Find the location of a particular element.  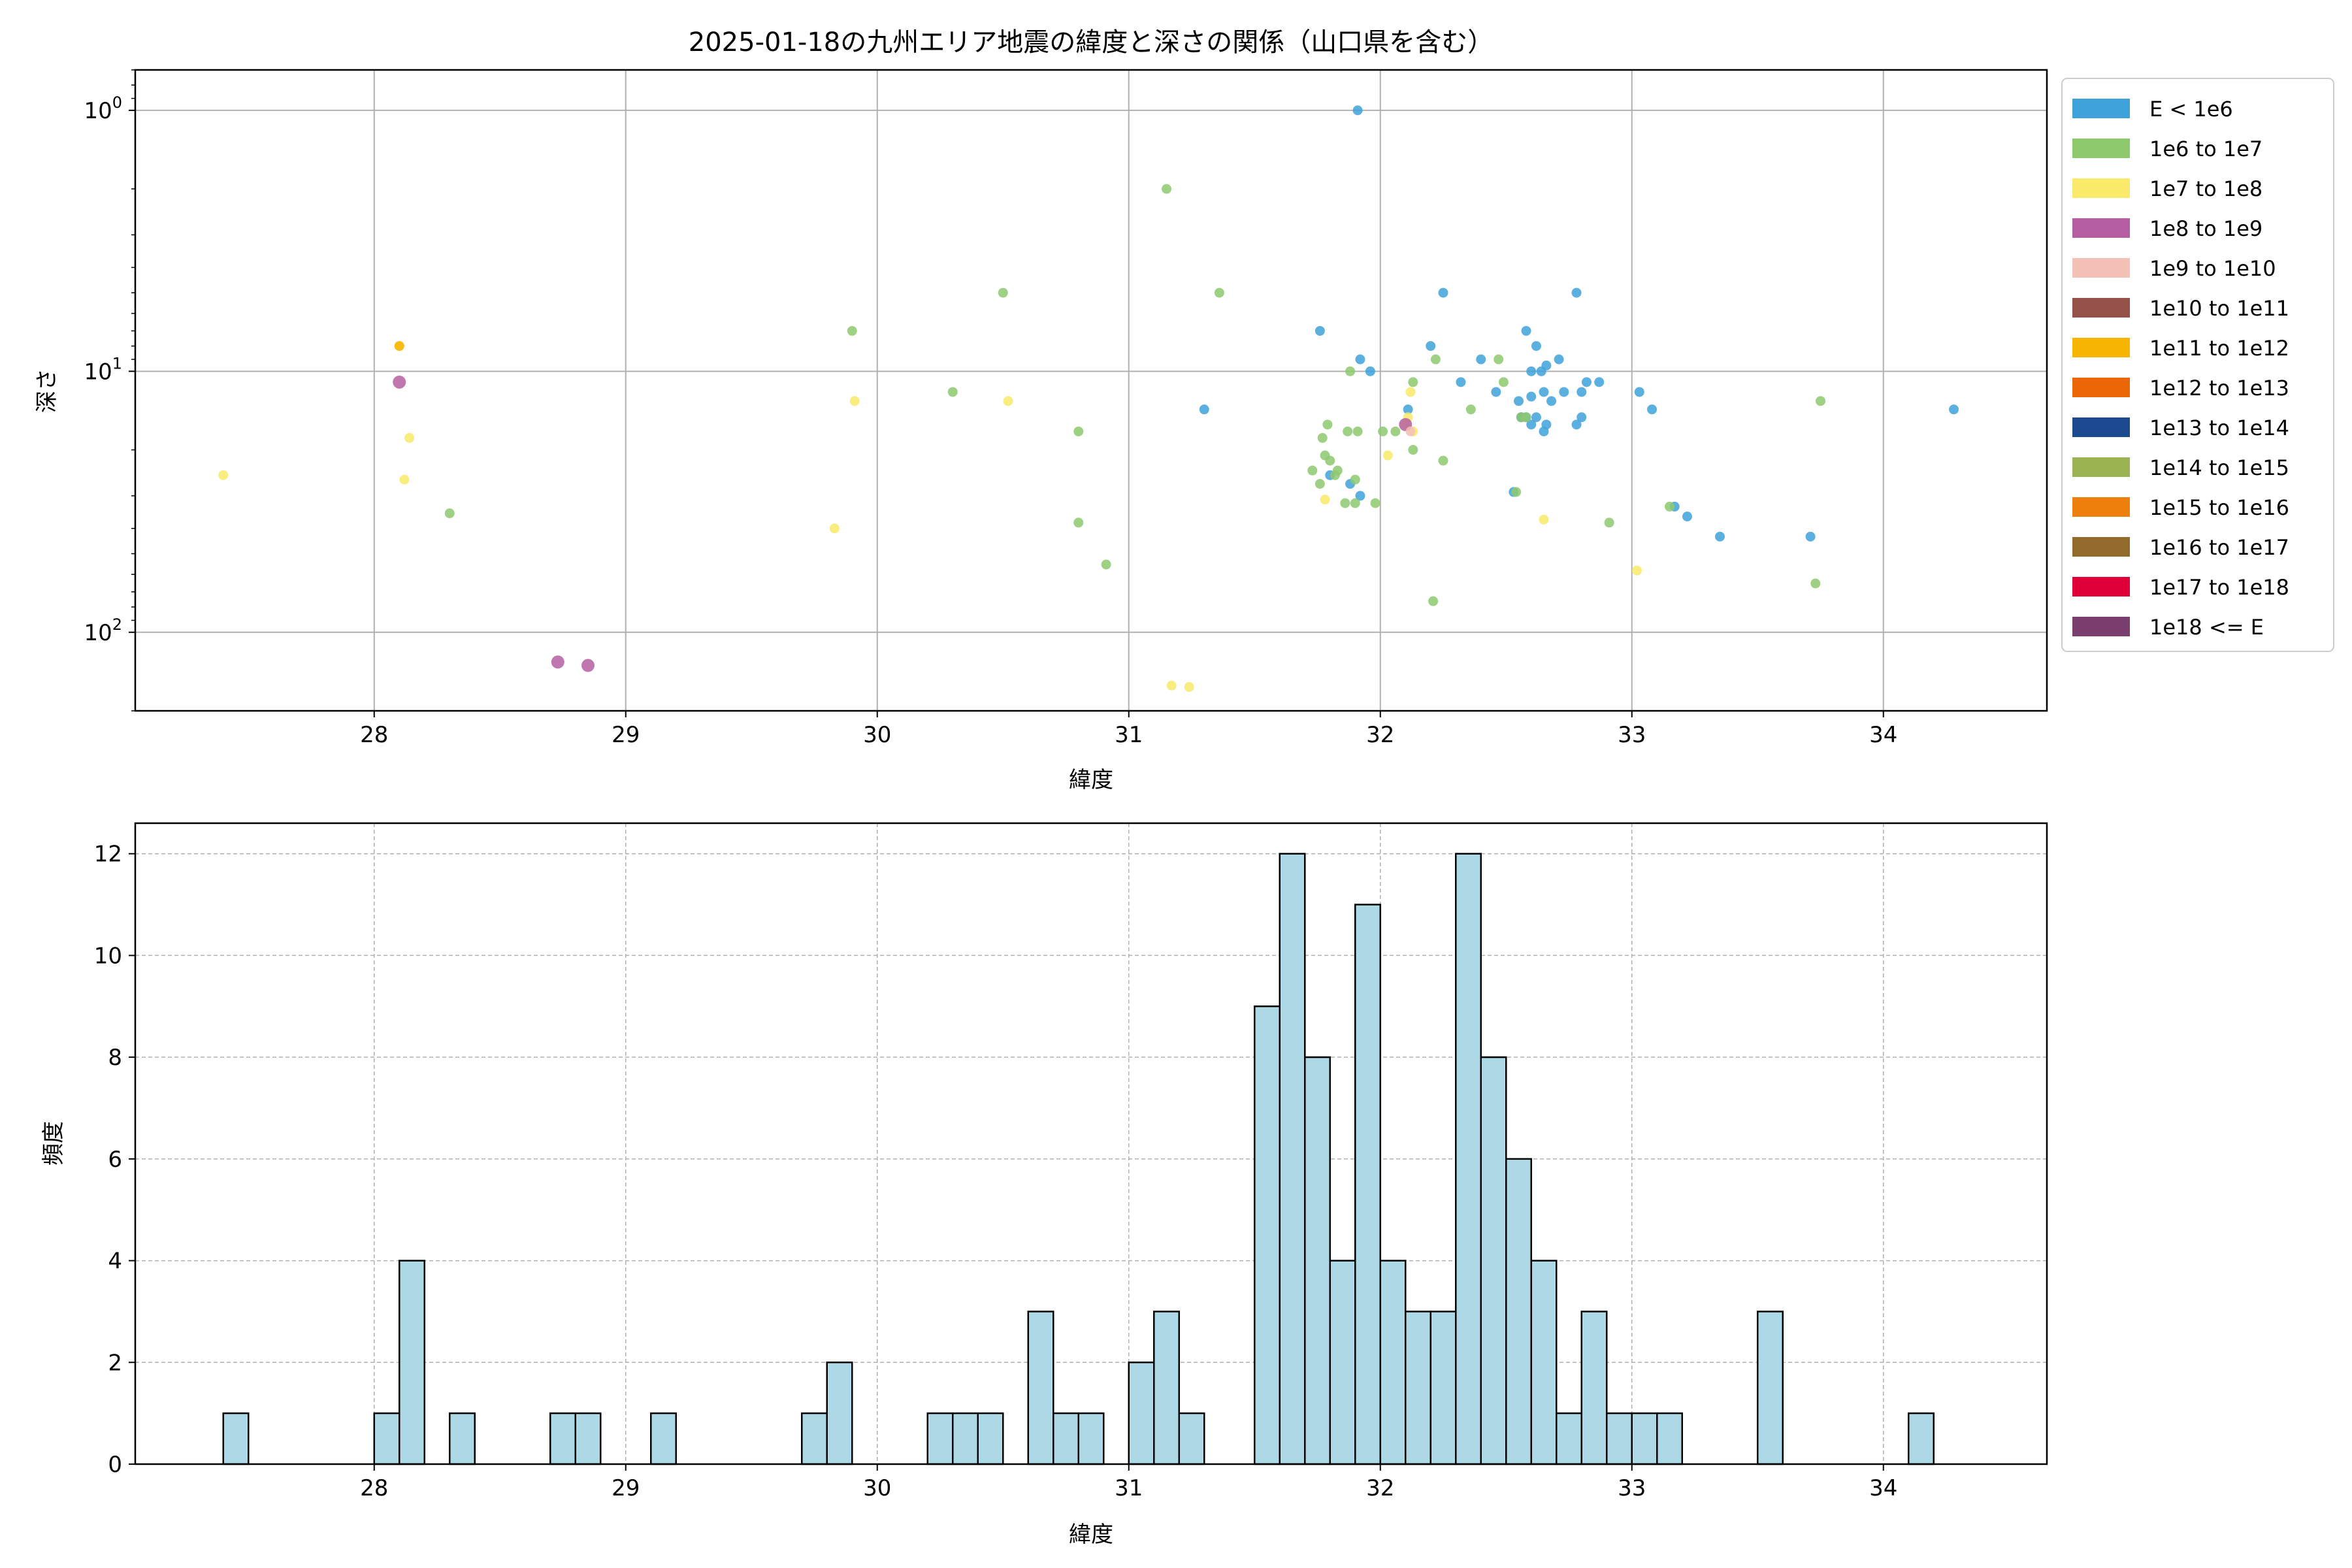

legend-label: 1e15 to 1e16 is located at coordinates (2219, 507).